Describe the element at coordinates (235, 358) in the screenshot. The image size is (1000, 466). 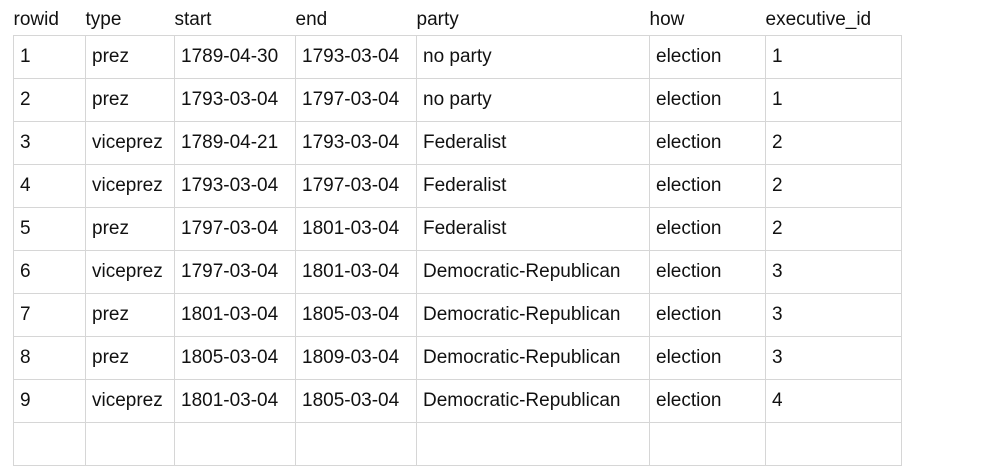
I see `cell-start: 1805-03-04` at that location.